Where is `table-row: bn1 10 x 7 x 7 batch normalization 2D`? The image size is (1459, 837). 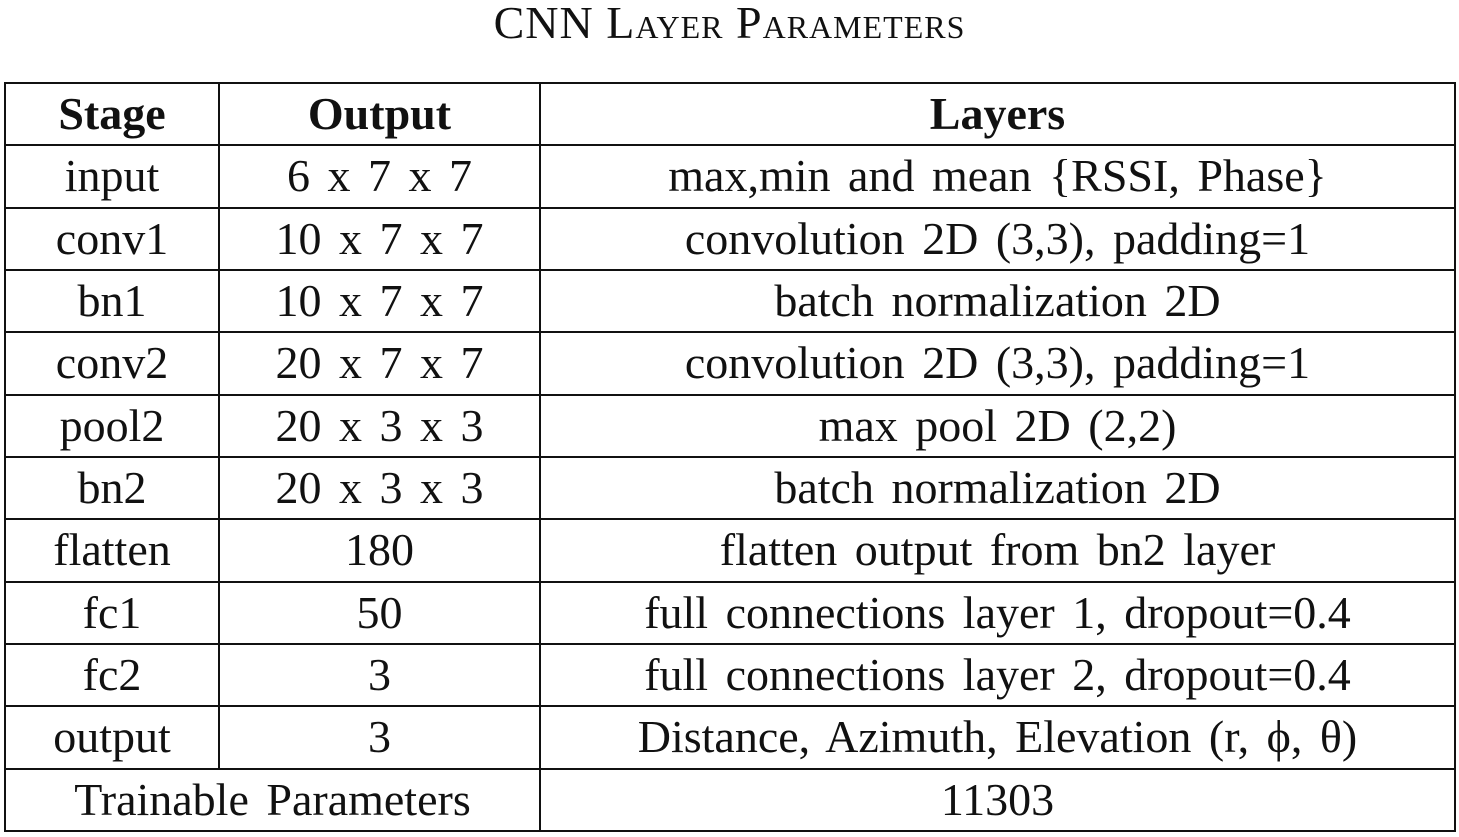 table-row: bn1 10 x 7 x 7 batch normalization 2D is located at coordinates (730, 301).